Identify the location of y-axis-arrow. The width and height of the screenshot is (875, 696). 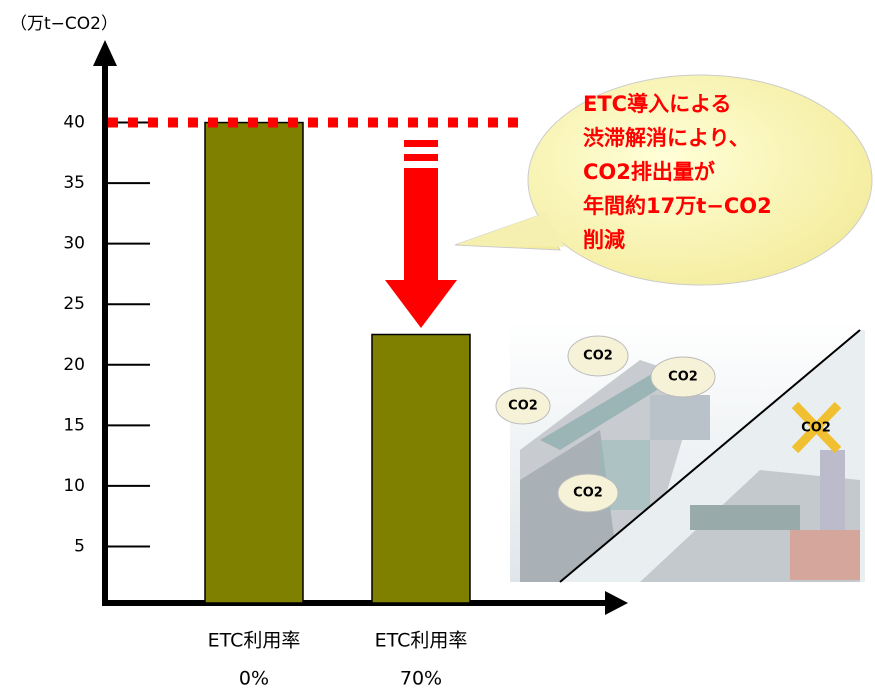
(105, 53).